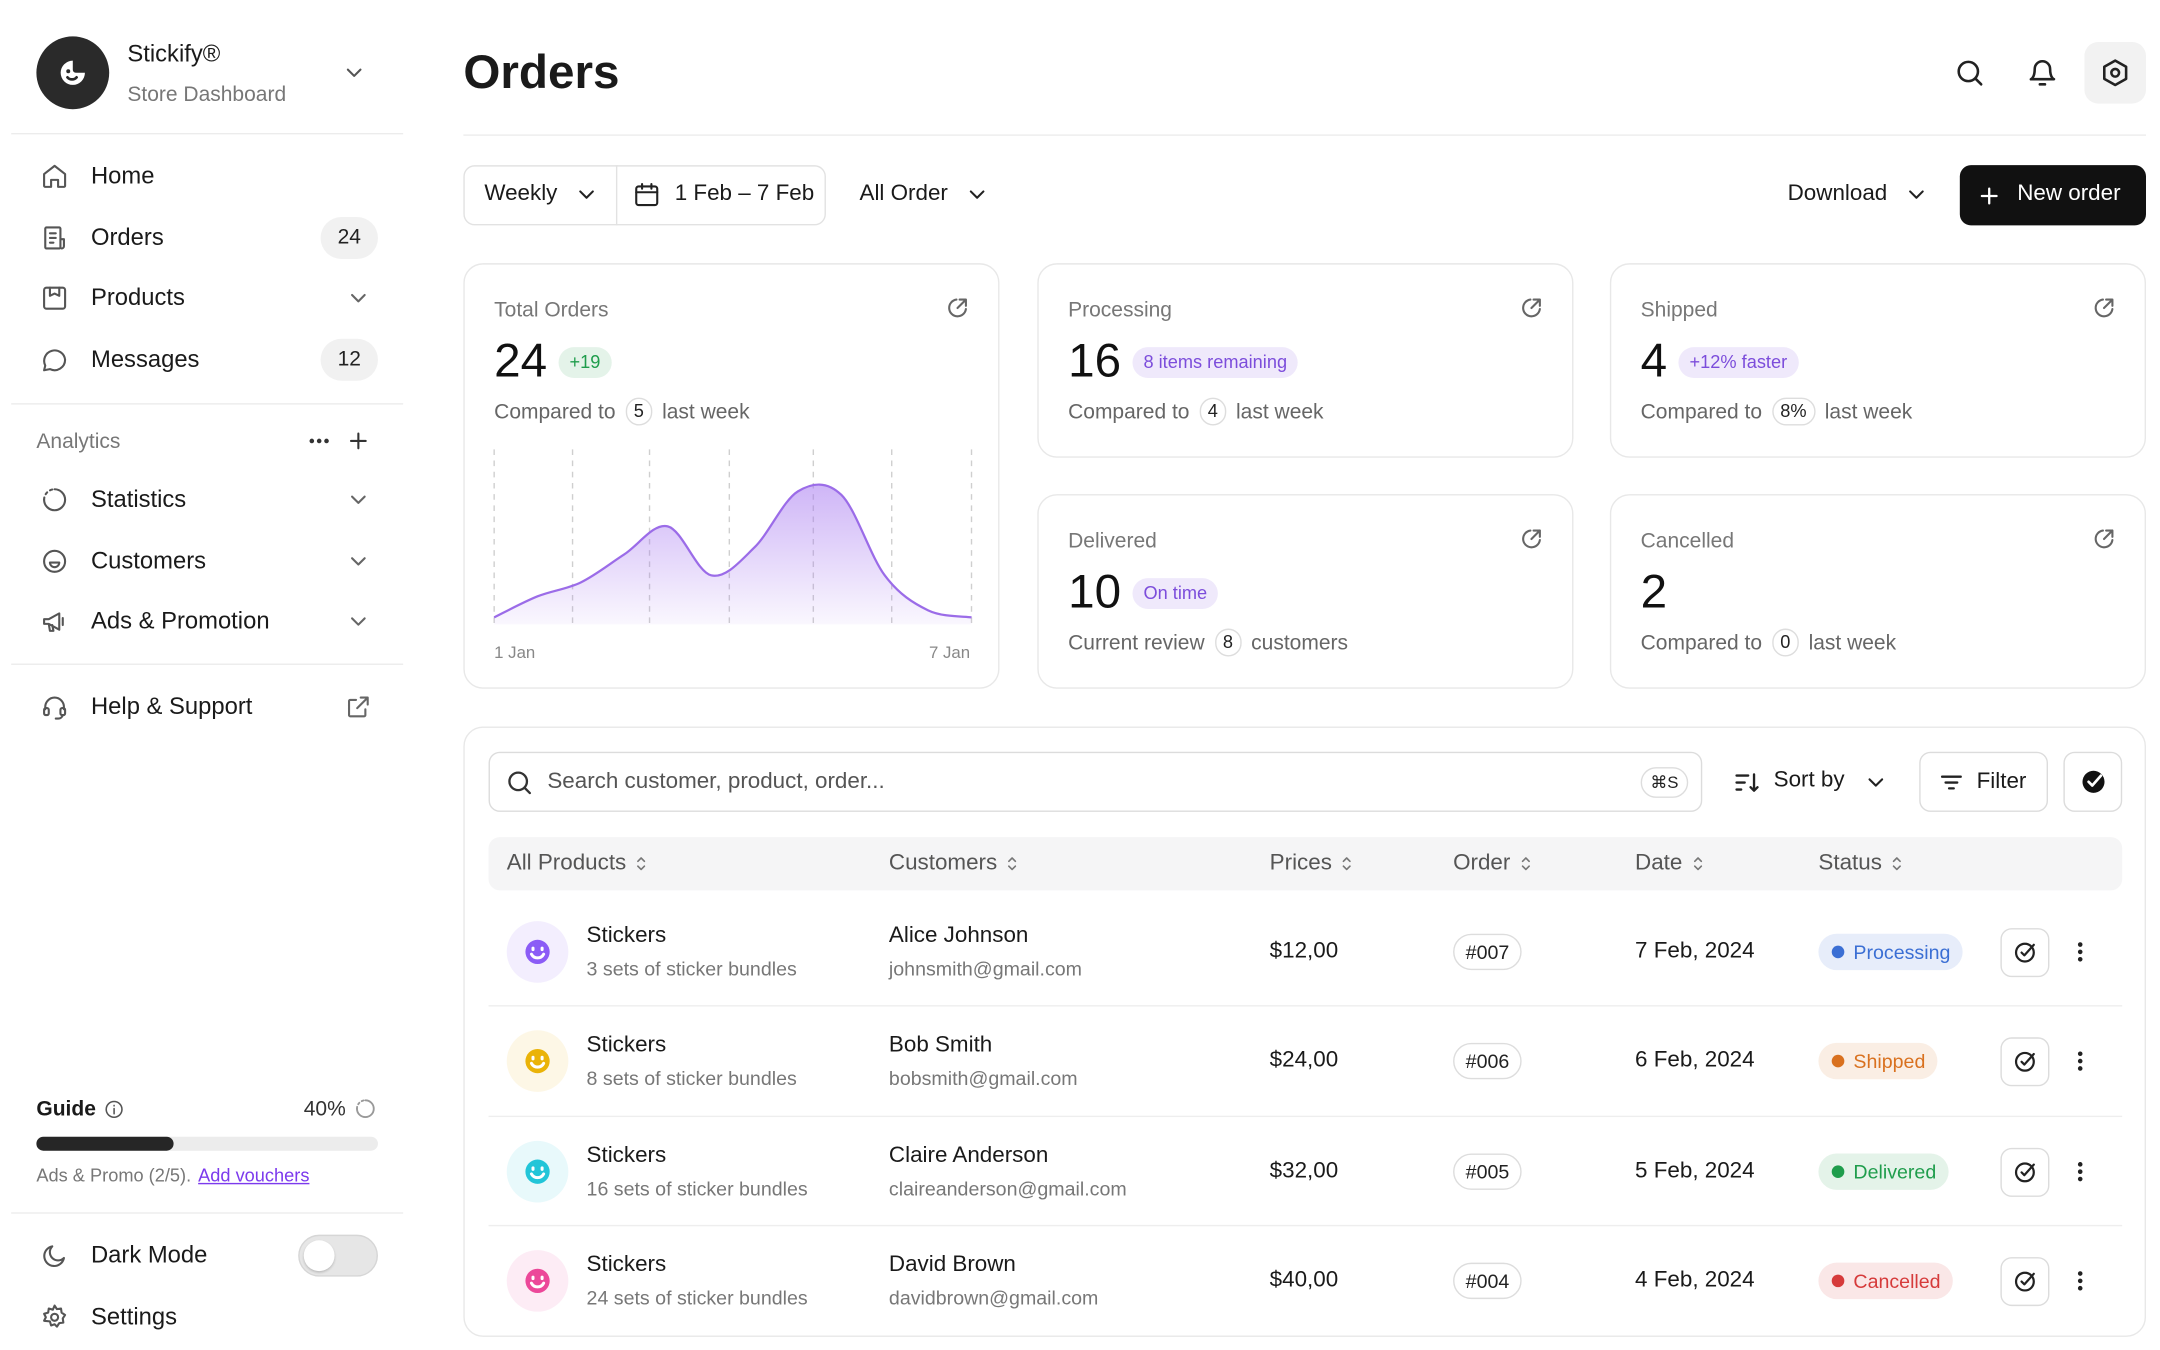 This screenshot has width=2160, height=1350. Describe the element at coordinates (148, 561) in the screenshot. I see `nav-item: Customers` at that location.